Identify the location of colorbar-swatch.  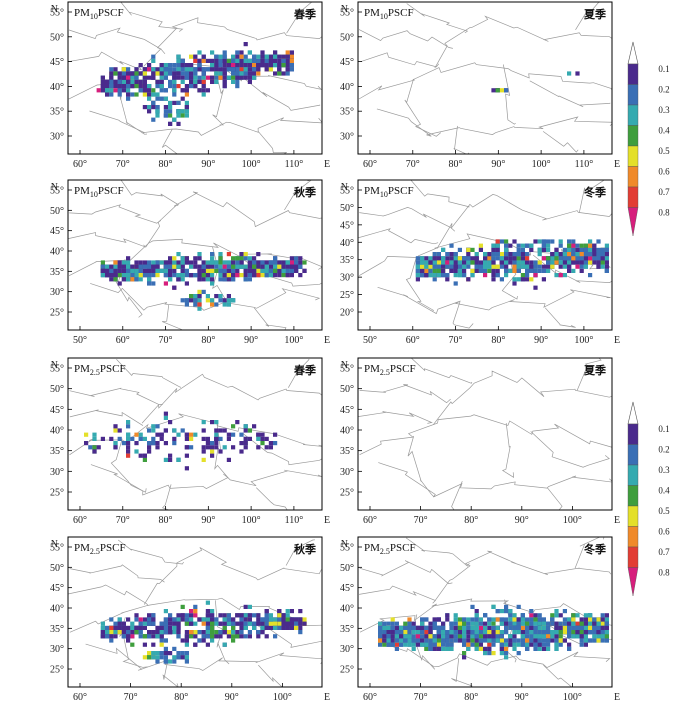
(633, 95).